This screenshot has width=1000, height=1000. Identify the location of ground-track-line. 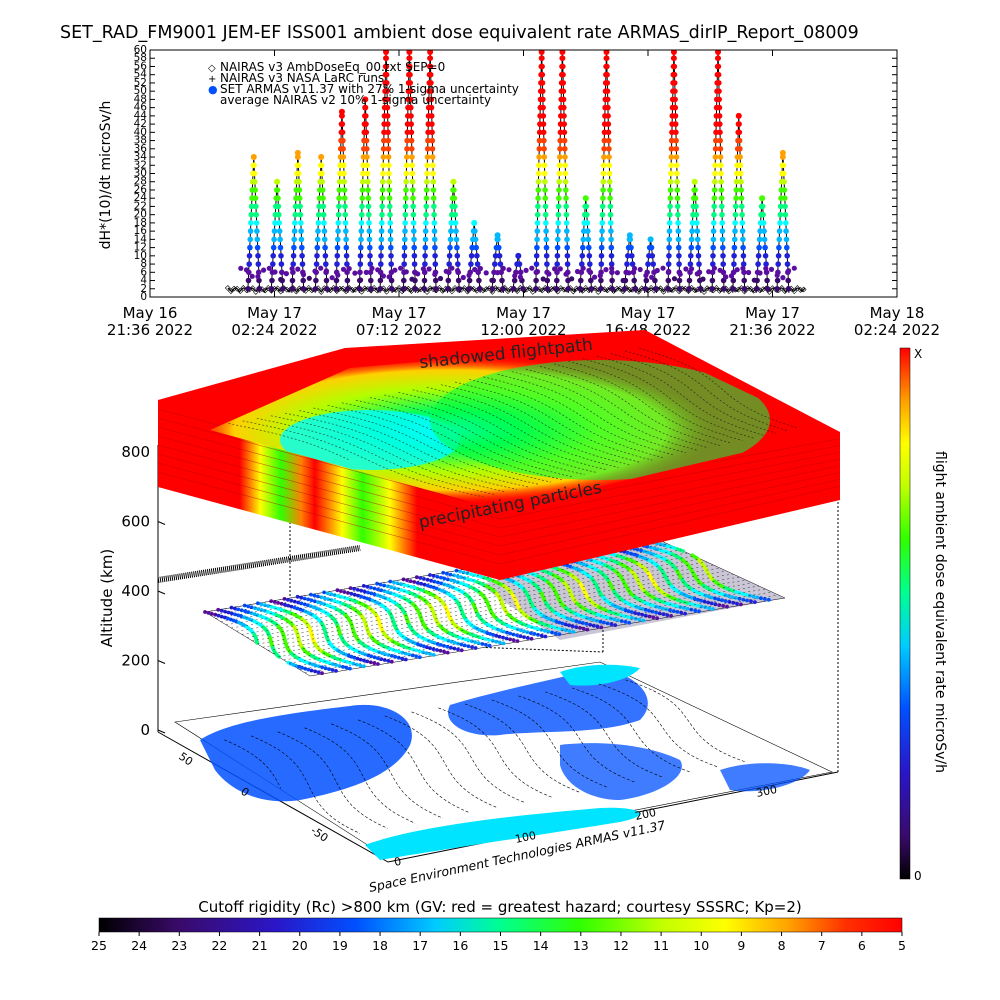
(631, 730).